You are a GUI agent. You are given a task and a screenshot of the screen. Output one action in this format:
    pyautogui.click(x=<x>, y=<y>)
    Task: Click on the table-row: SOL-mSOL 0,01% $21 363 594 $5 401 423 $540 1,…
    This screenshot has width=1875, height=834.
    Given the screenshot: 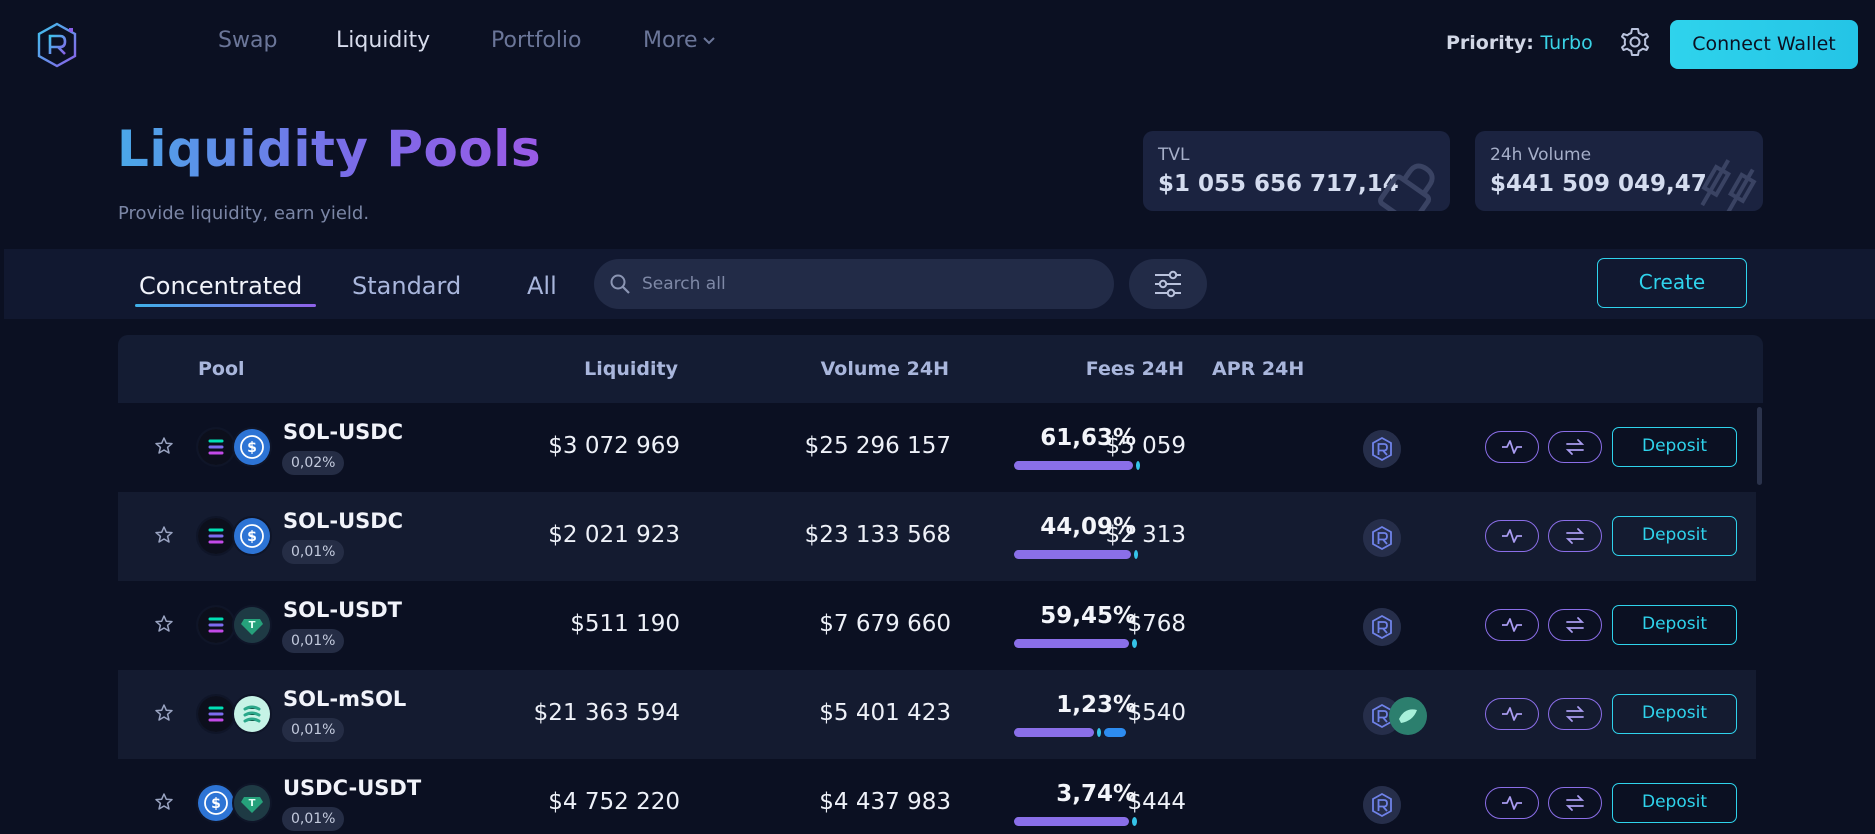 What is the action you would take?
    pyautogui.click(x=937, y=714)
    